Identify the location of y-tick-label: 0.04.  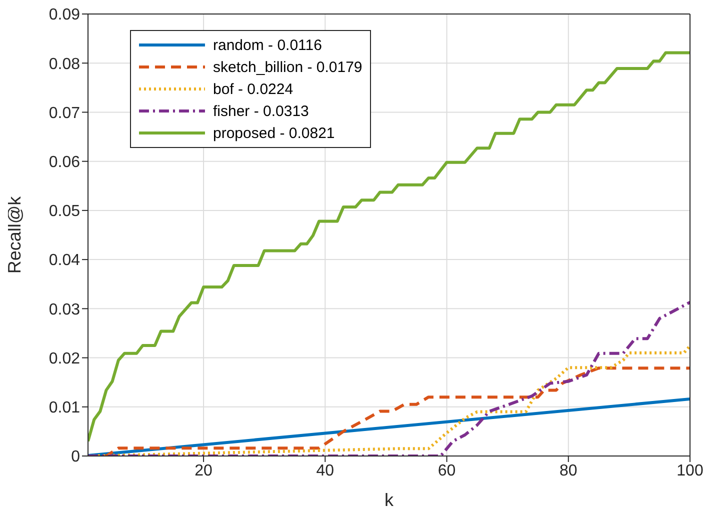
(64, 261).